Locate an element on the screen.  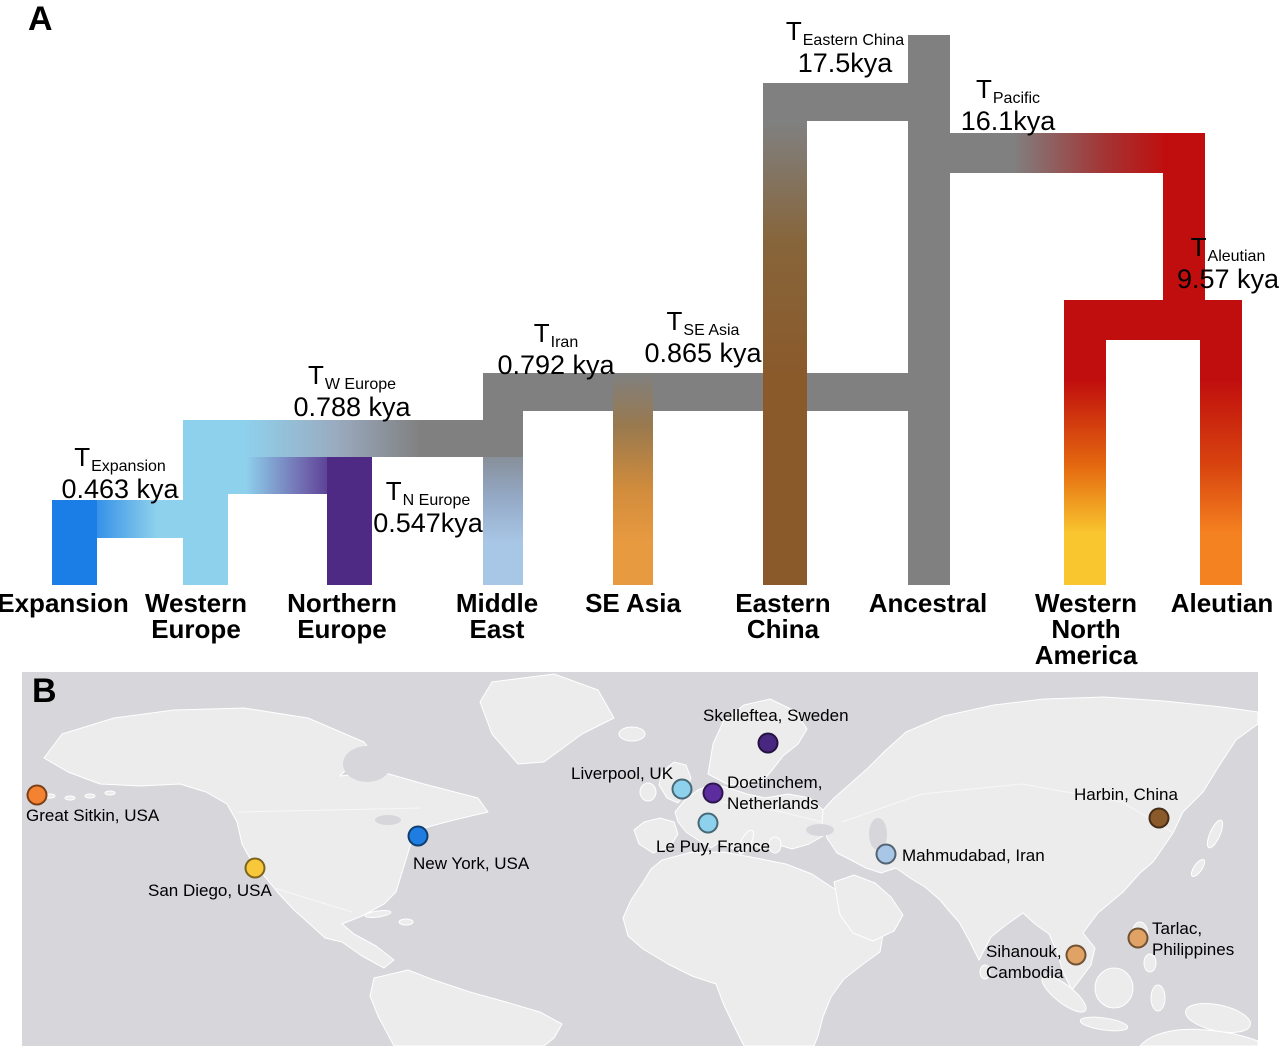
asian-islands is located at coordinates (1115, 926).